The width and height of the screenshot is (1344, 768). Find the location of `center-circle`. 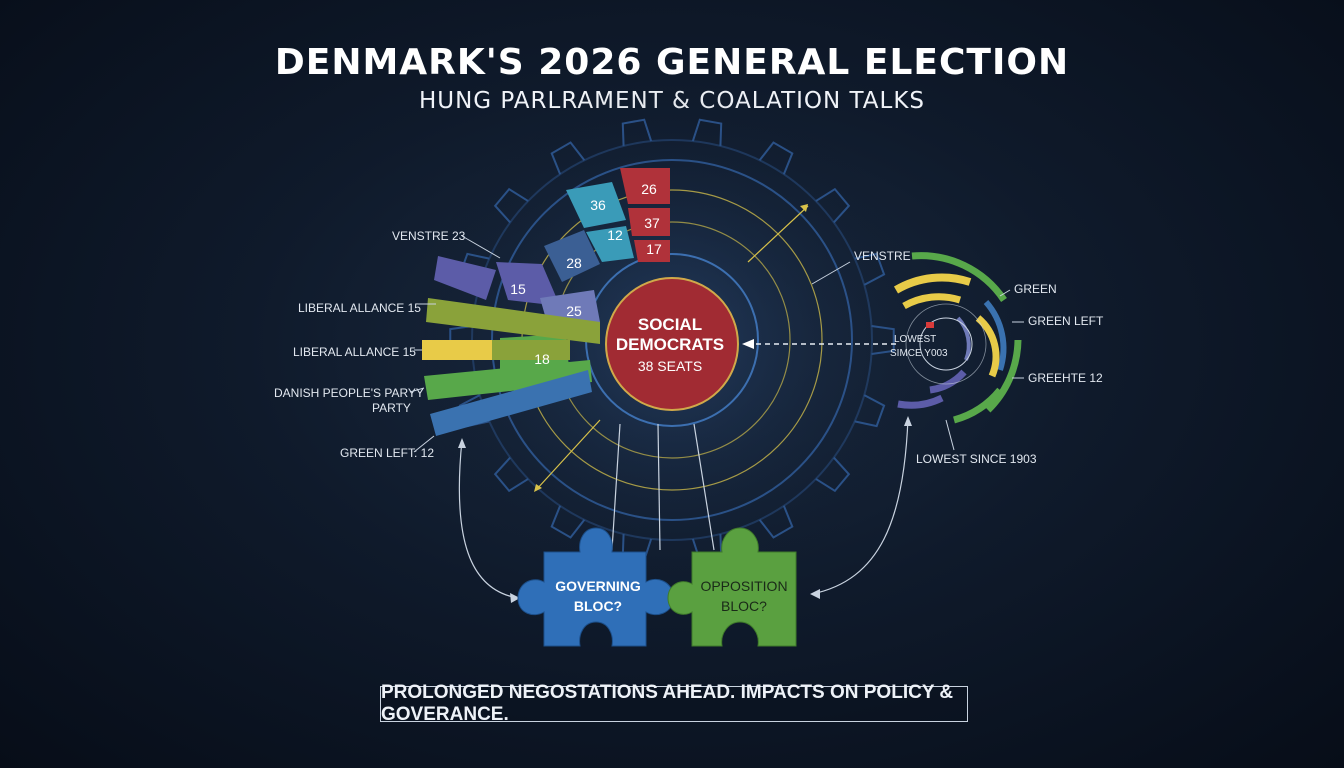

center-circle is located at coordinates (672, 344).